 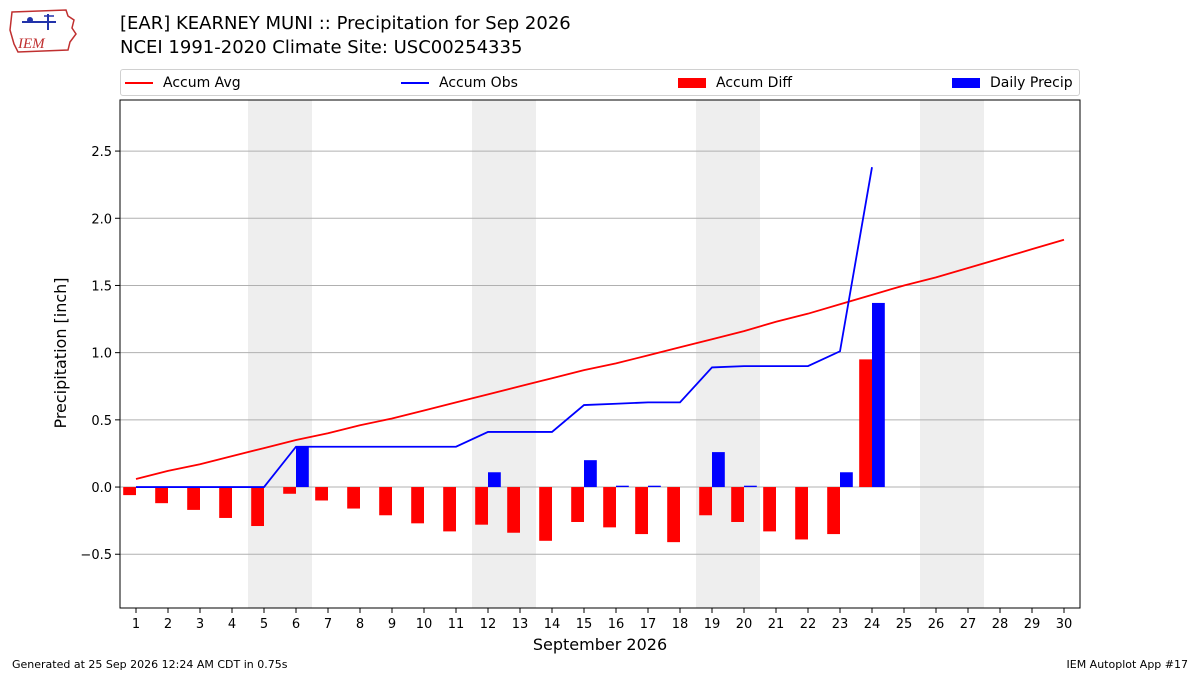 What do you see at coordinates (1000, 624) in the screenshot?
I see `x-tick-label-28: 28` at bounding box center [1000, 624].